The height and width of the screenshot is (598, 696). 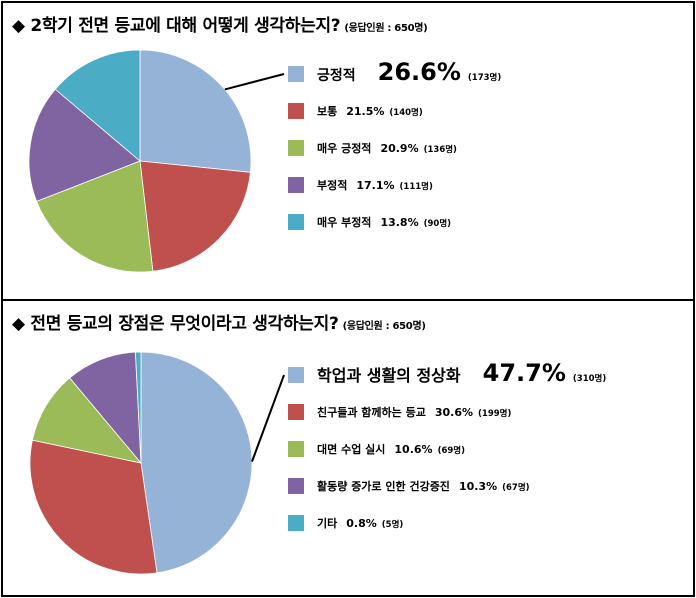 I want to click on chart-2-question: ◆ 전면 등교의 장점은 무엇이라고 생각하는지?, so click(x=175, y=324).